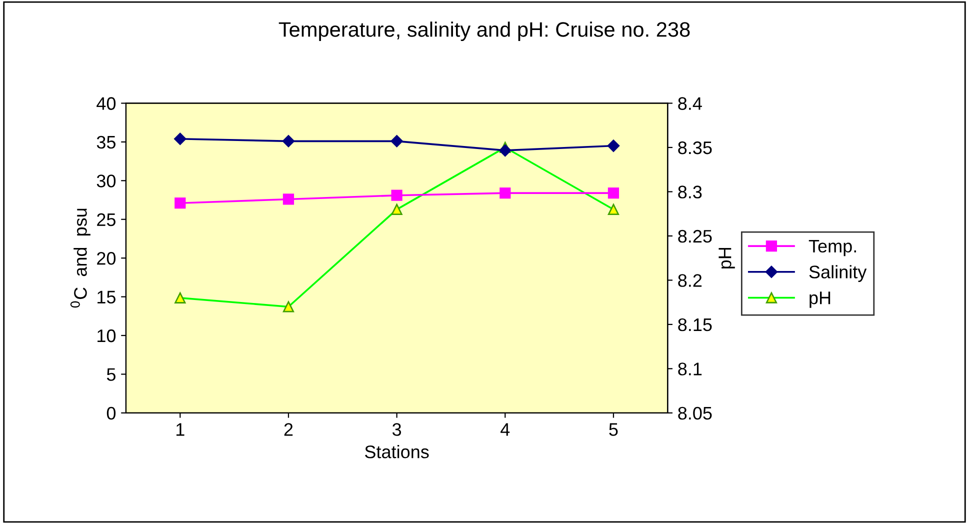 The width and height of the screenshot is (969, 524). Describe the element at coordinates (288, 429) in the screenshot. I see `x-tick-label: 2` at that location.